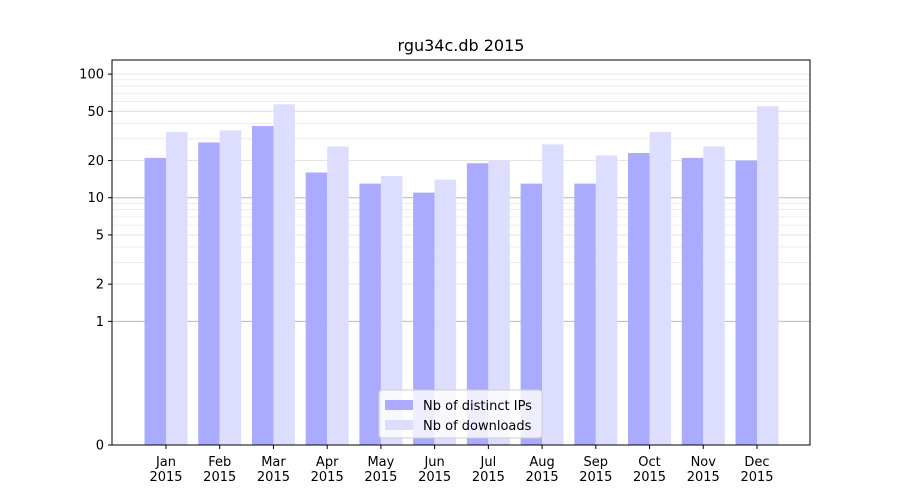  I want to click on y-tick-label: 5, so click(100, 235).